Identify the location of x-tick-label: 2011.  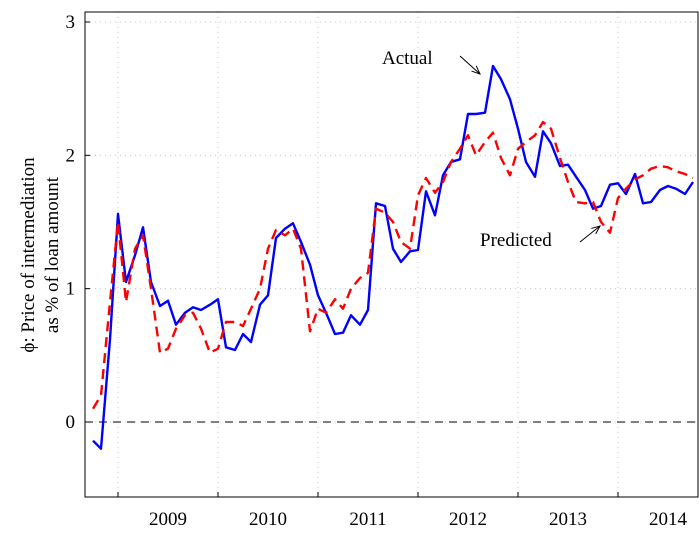
(367, 519).